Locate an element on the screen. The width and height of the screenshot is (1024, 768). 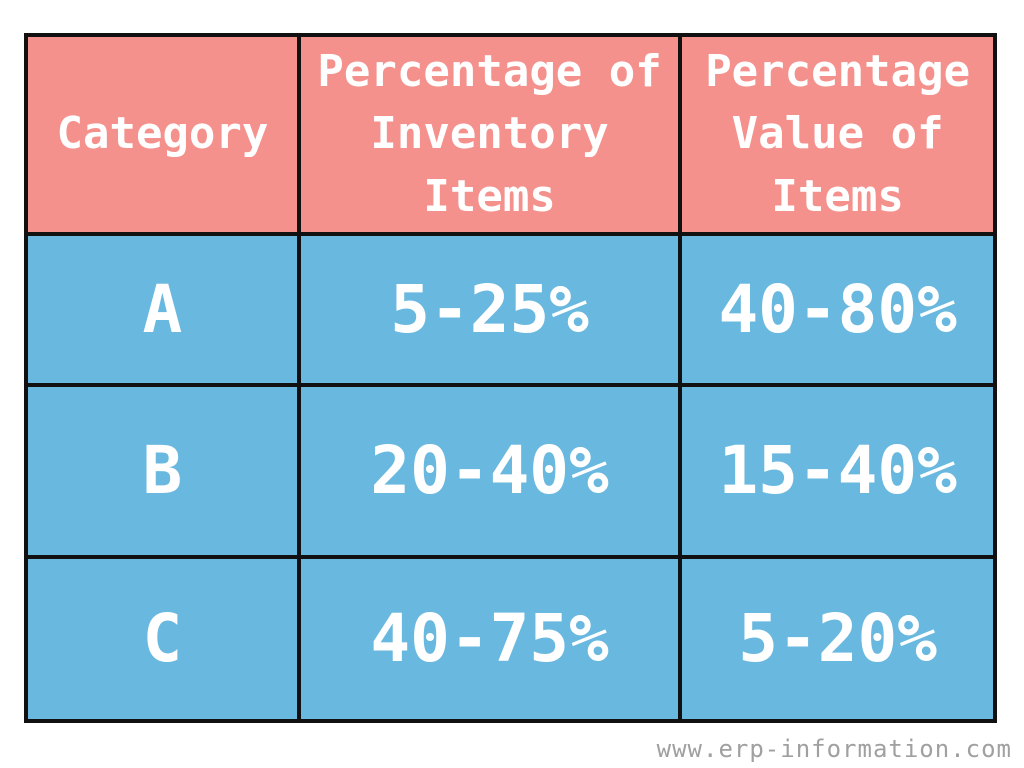
cell-b-value-percentage: 15-40% is located at coordinates (837, 470).